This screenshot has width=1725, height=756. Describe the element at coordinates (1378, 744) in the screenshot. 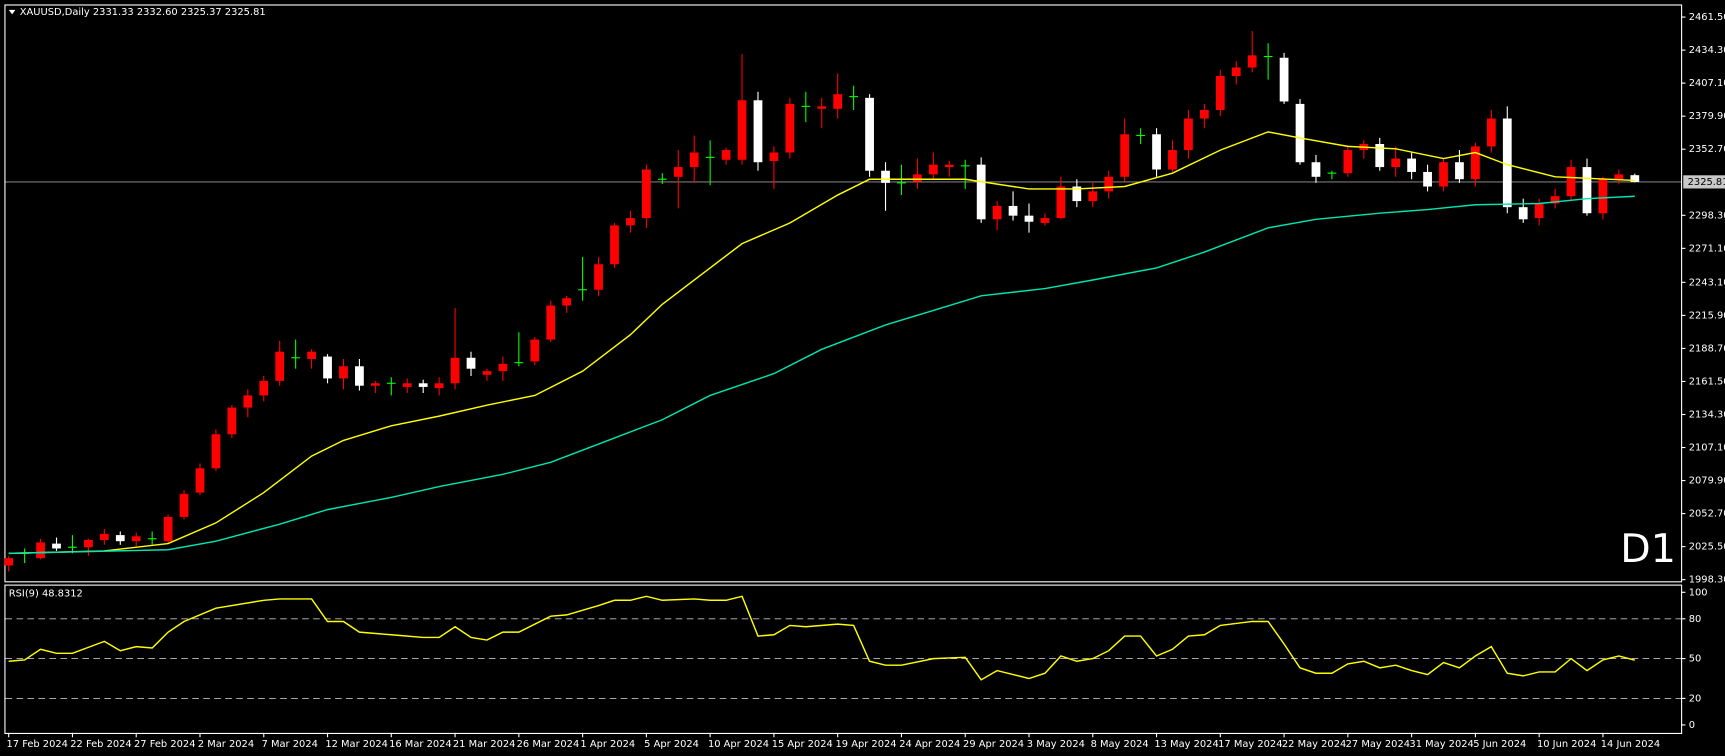

I see `x-tick-label: 27 May 2024` at that location.